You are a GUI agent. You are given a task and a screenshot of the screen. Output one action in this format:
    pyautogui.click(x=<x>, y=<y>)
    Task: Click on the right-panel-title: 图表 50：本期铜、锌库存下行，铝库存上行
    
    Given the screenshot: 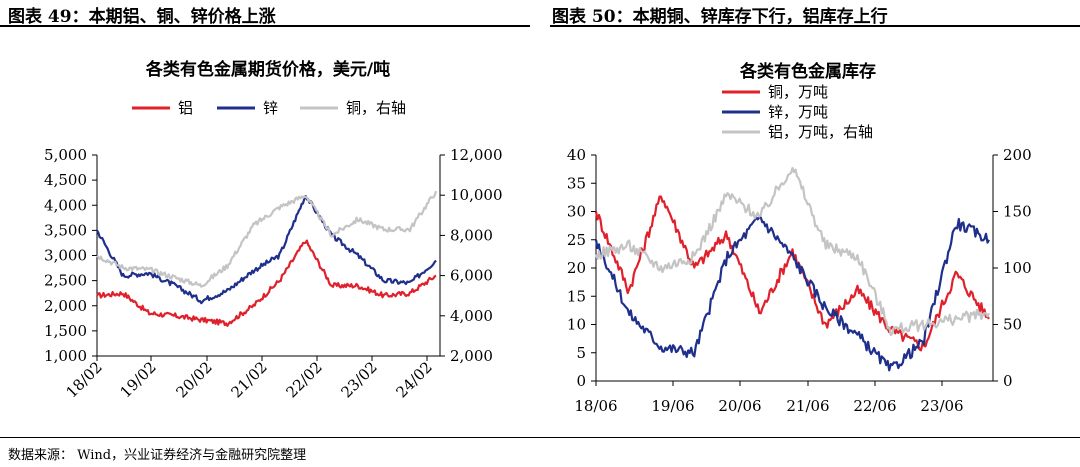 What is the action you would take?
    pyautogui.click(x=720, y=17)
    